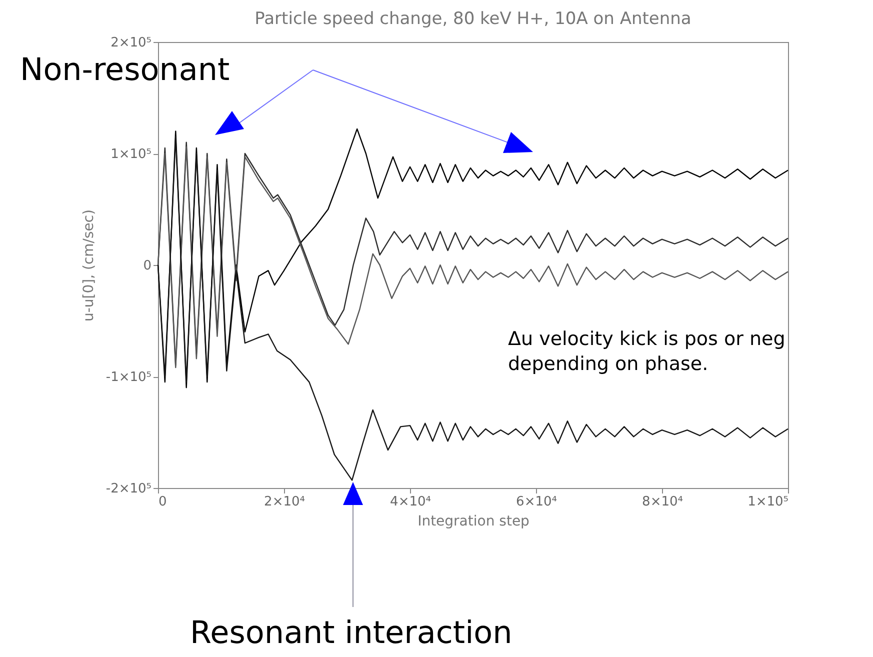  I want to click on x-tick-label: 4×10⁴, so click(410, 502).